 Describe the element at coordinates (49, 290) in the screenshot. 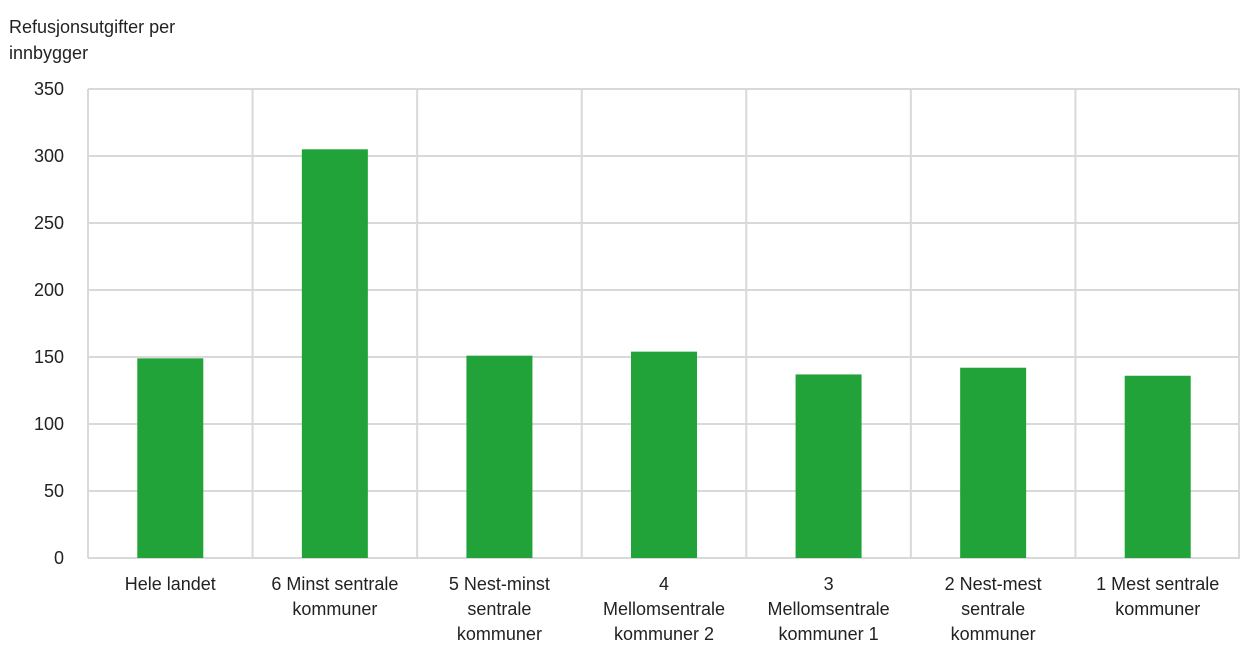

I see `y-tick-label: 200` at that location.